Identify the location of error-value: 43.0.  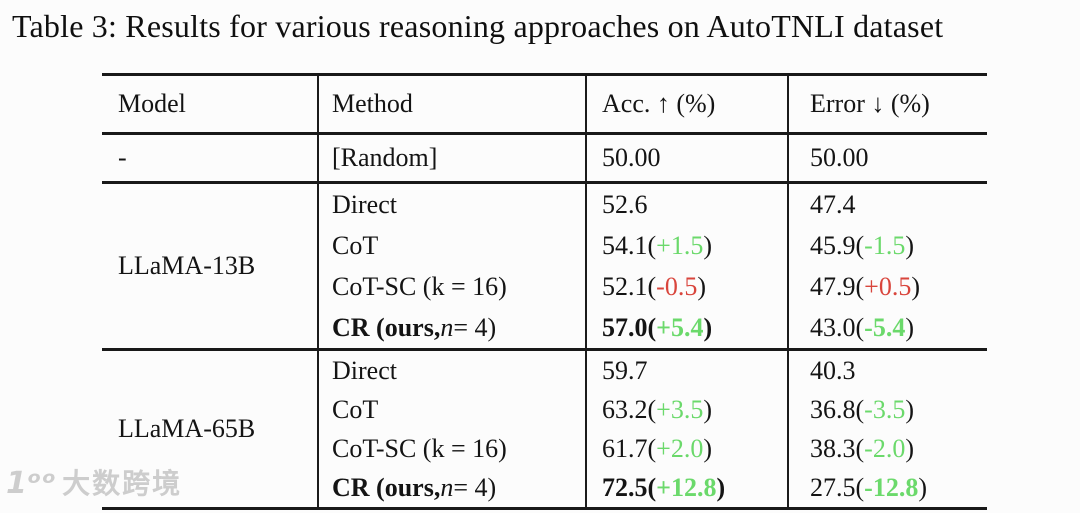
(833, 327).